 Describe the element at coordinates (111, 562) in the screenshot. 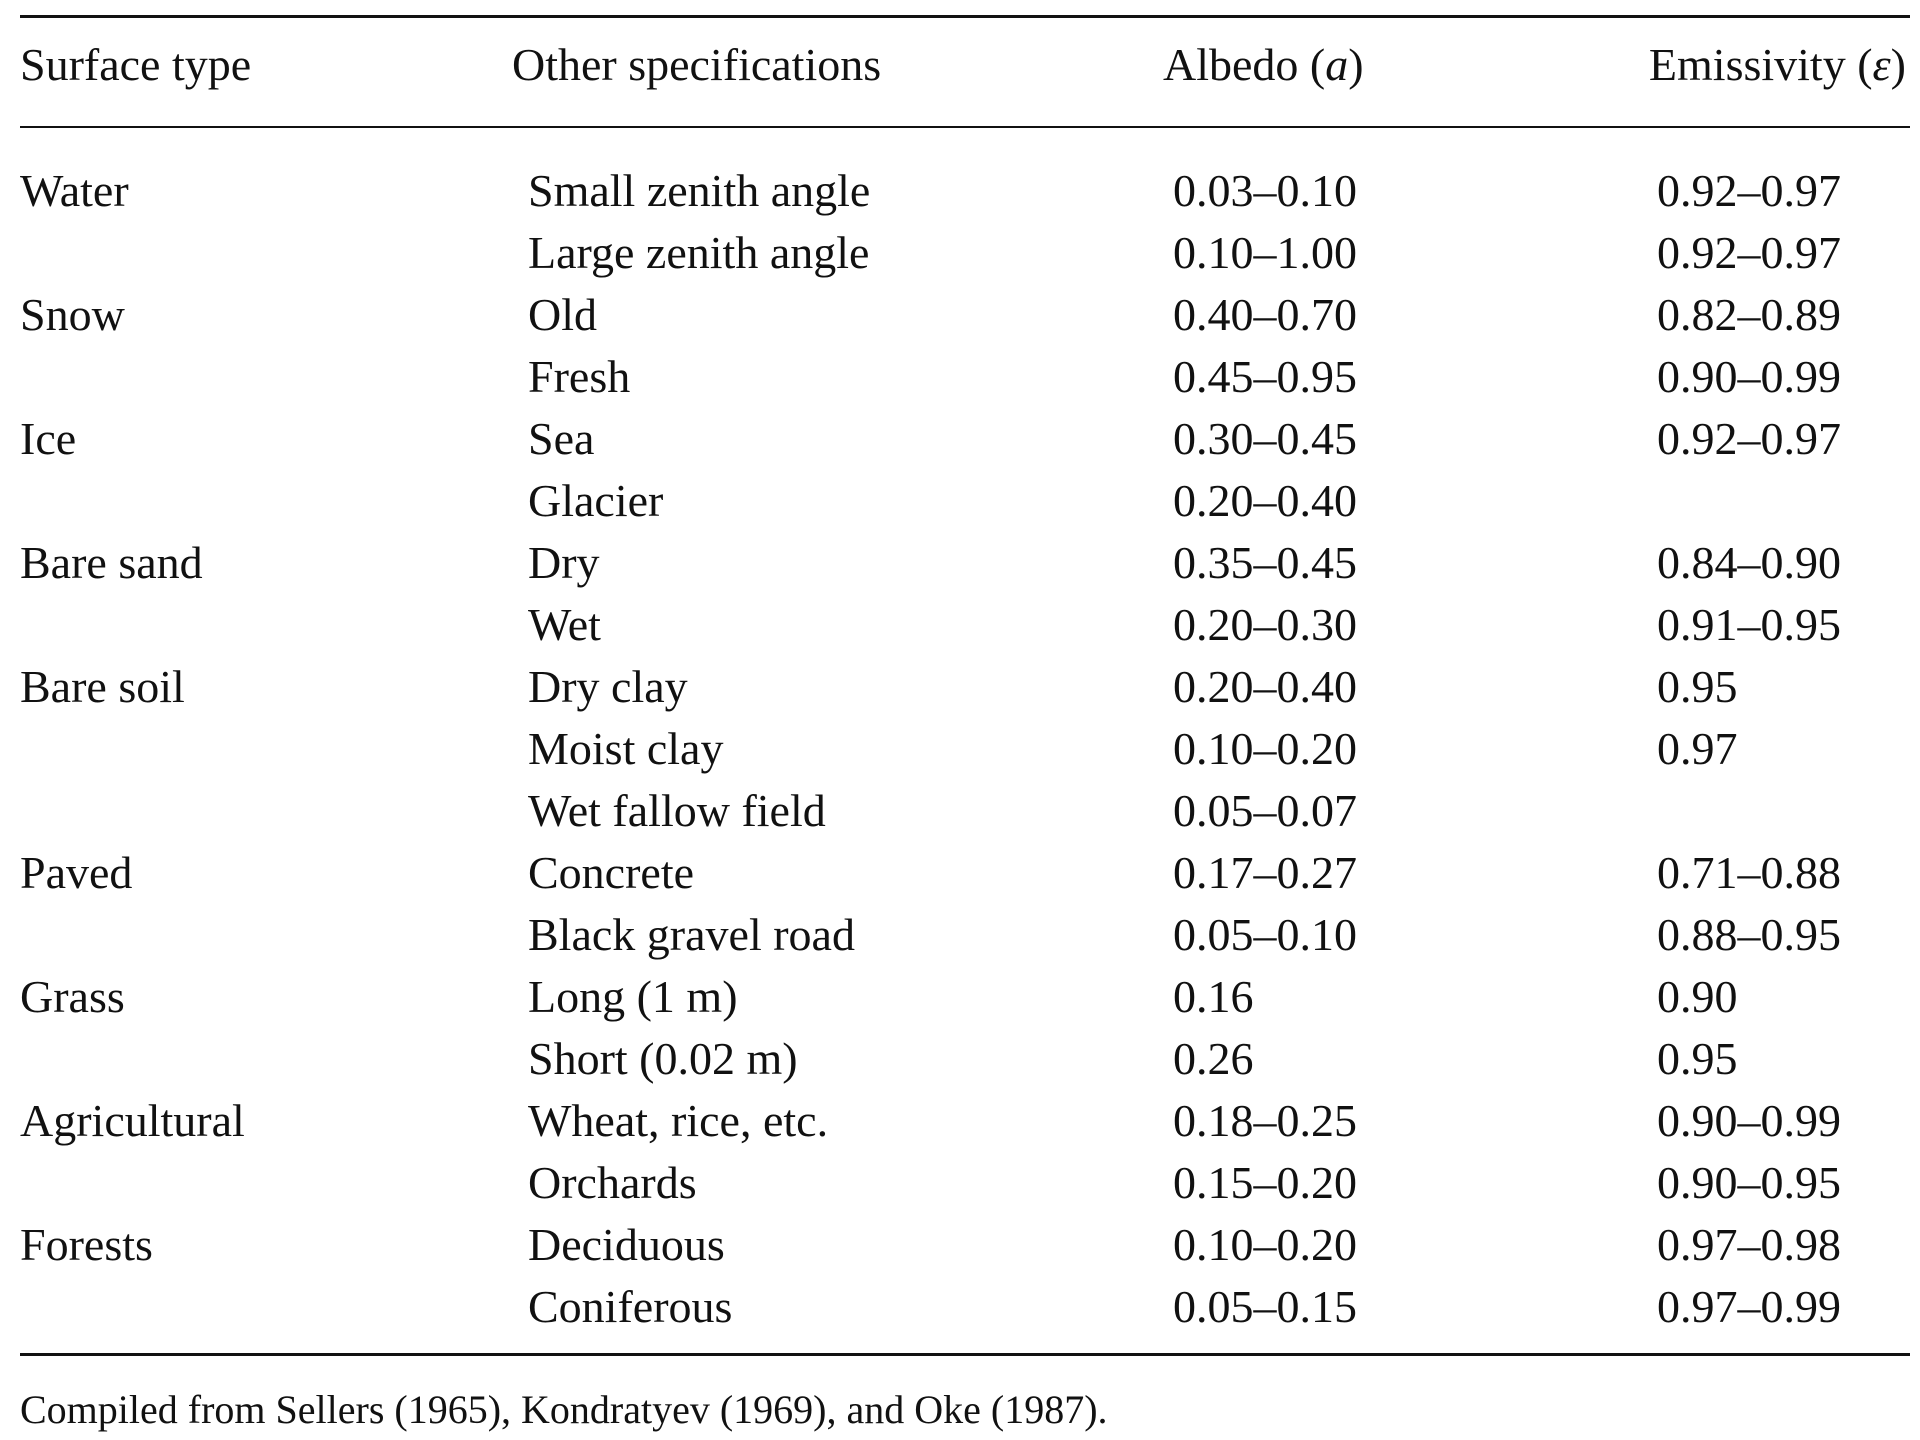

I see `cell-surface-type: Bare sand` at that location.